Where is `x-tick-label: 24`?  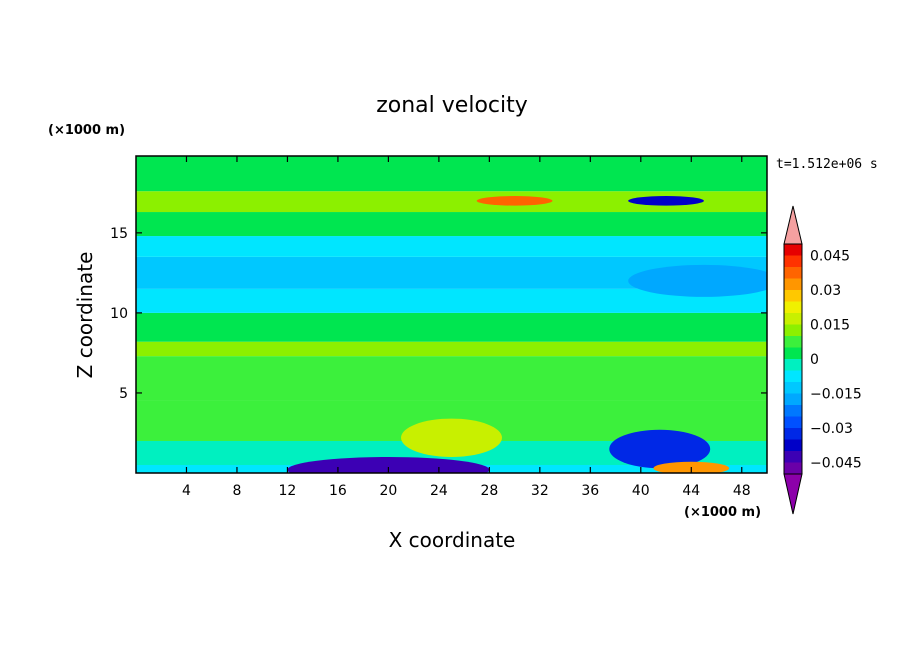
x-tick-label: 24 is located at coordinates (439, 491).